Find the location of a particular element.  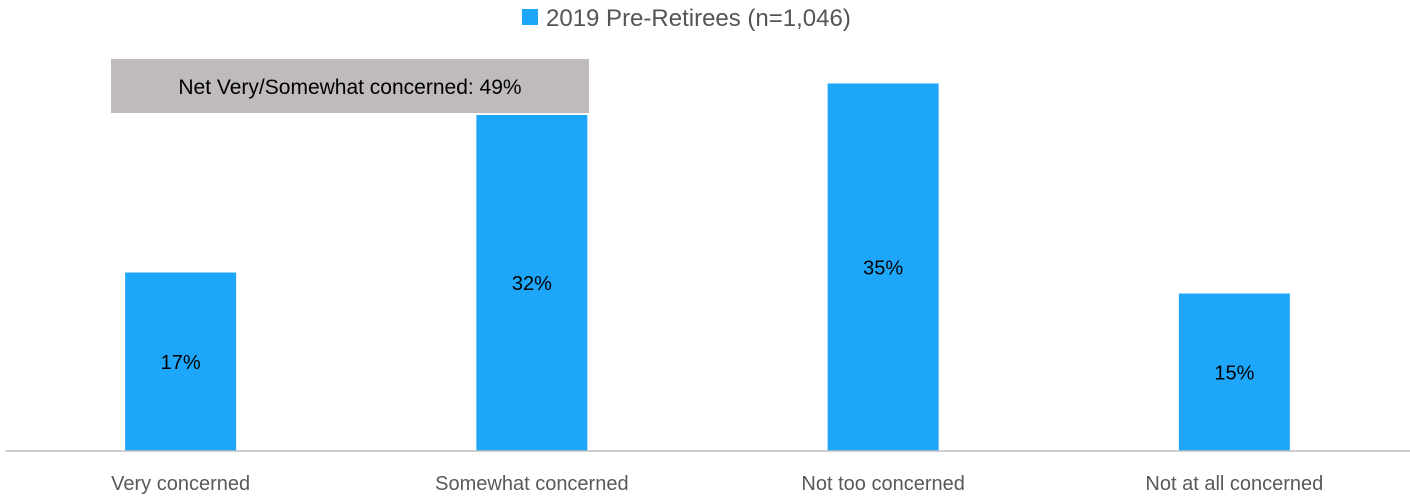

data-label: 35% is located at coordinates (883, 268).